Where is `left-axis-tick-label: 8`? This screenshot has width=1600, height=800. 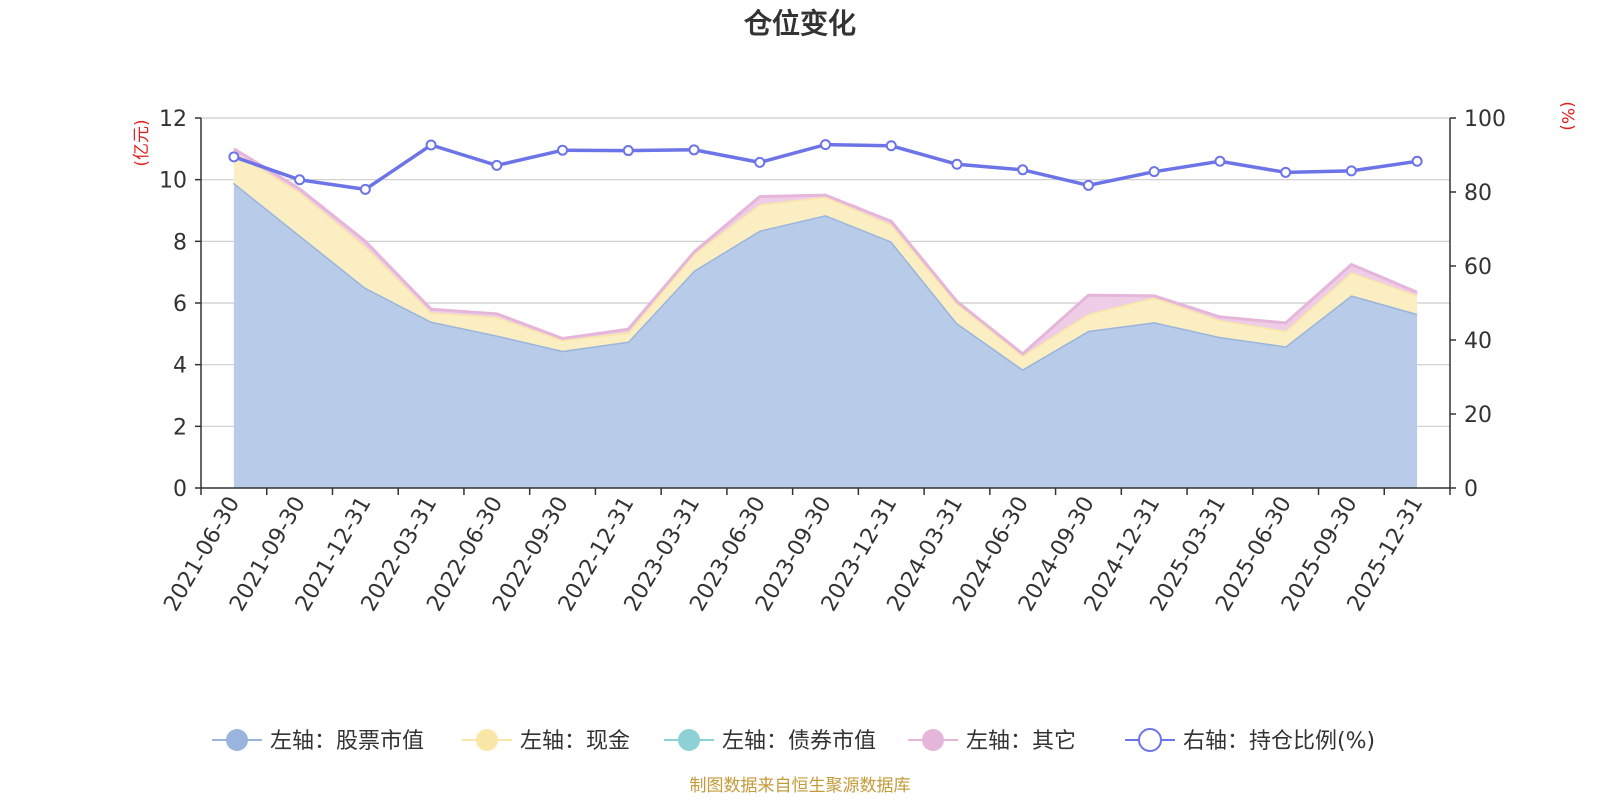 left-axis-tick-label: 8 is located at coordinates (180, 242).